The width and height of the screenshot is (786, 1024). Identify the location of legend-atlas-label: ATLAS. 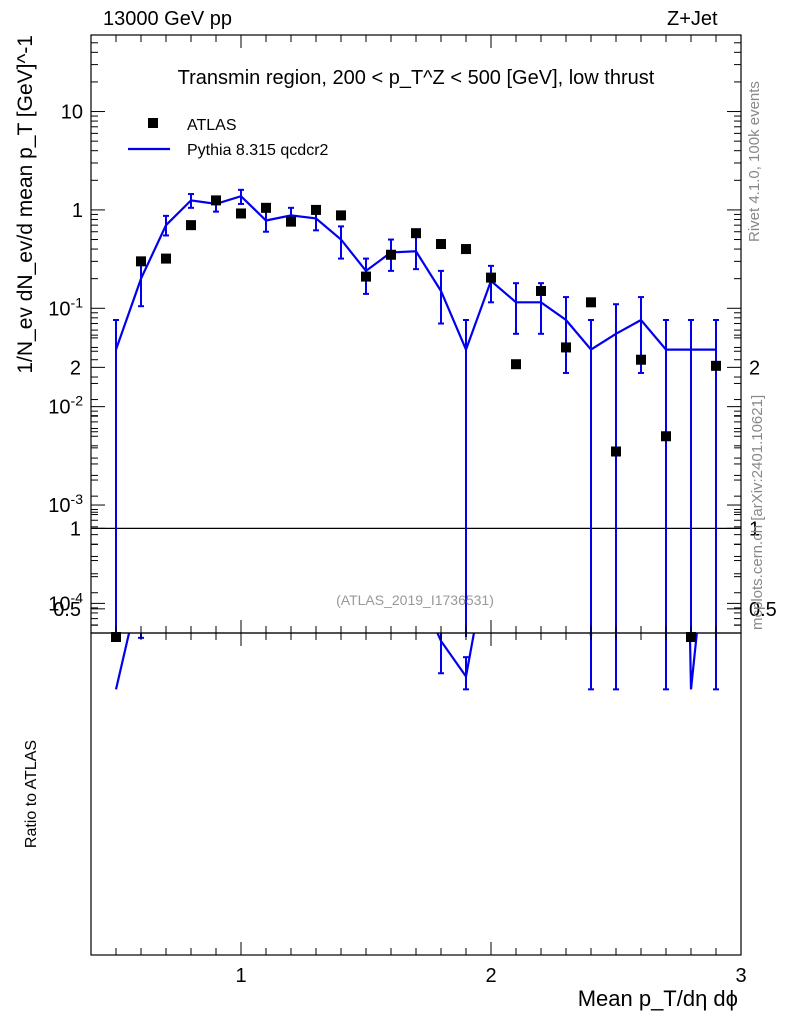
(212, 125).